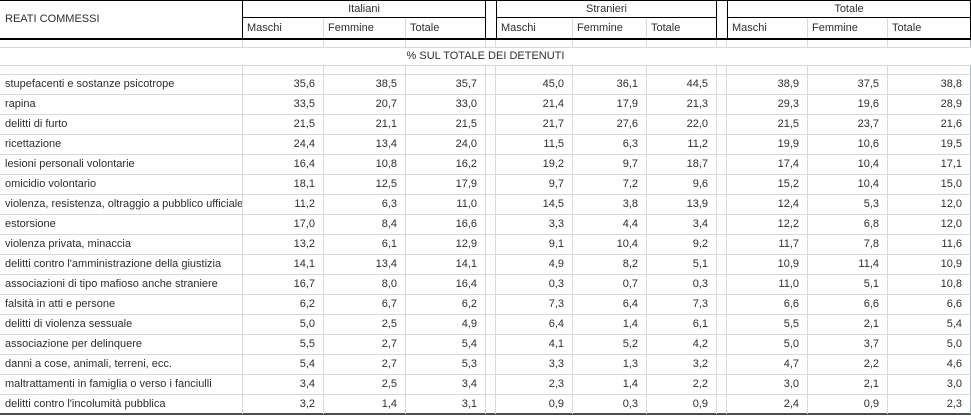 The width and height of the screenshot is (971, 416). Describe the element at coordinates (121, 324) in the screenshot. I see `crime-label-cell: delitti di violenza sessuale` at that location.